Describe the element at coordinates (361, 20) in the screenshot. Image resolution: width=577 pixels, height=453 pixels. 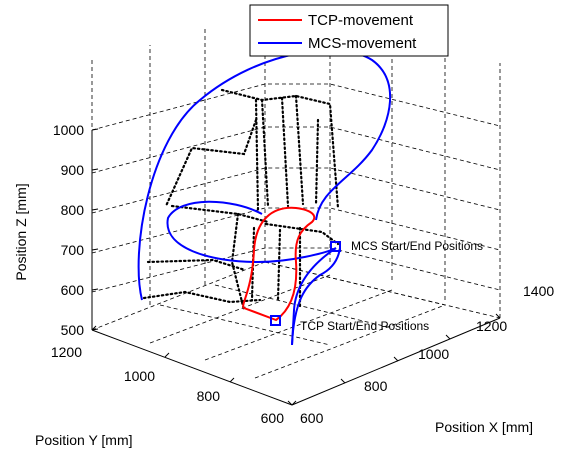
I see `legend-label-tcp: TCP-movement` at that location.